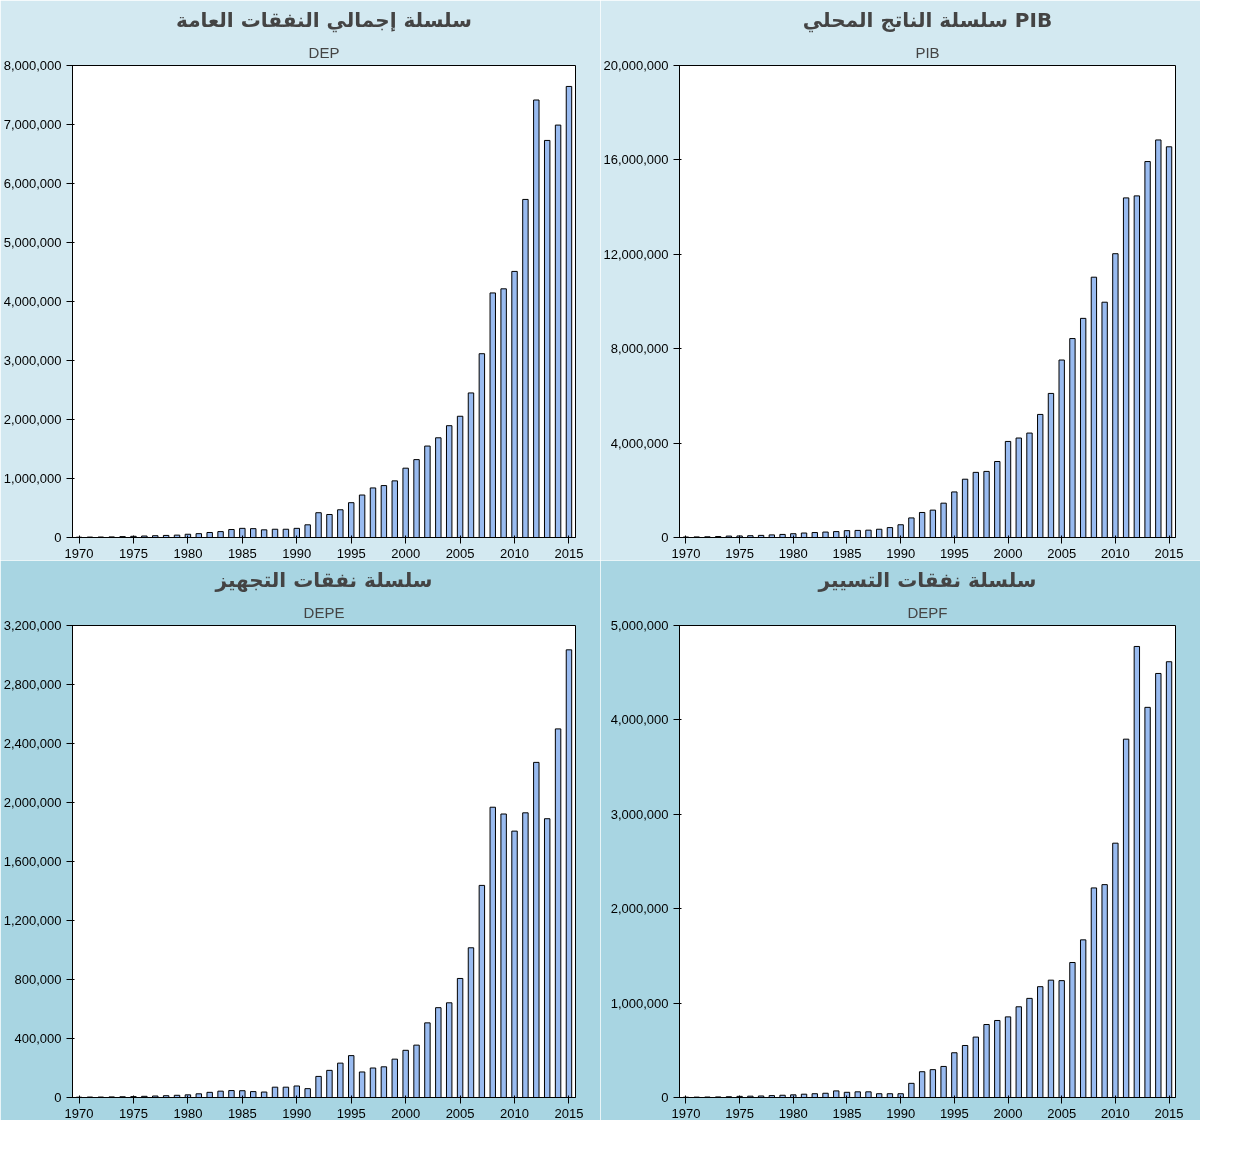  I want to click on y-tick-label: 12,000,000, so click(636, 254).